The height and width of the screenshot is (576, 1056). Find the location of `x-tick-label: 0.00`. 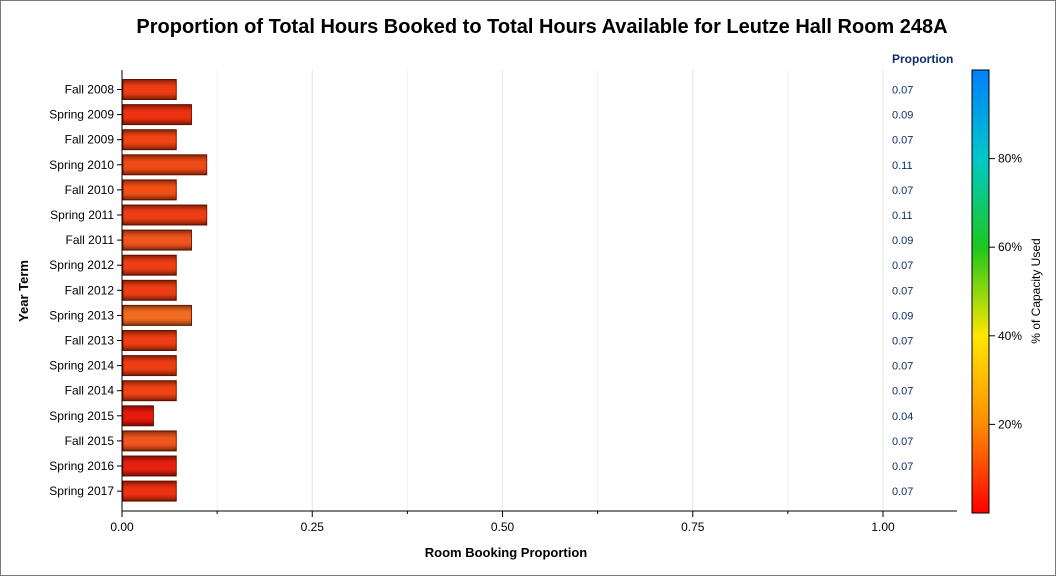

x-tick-label: 0.00 is located at coordinates (122, 527).